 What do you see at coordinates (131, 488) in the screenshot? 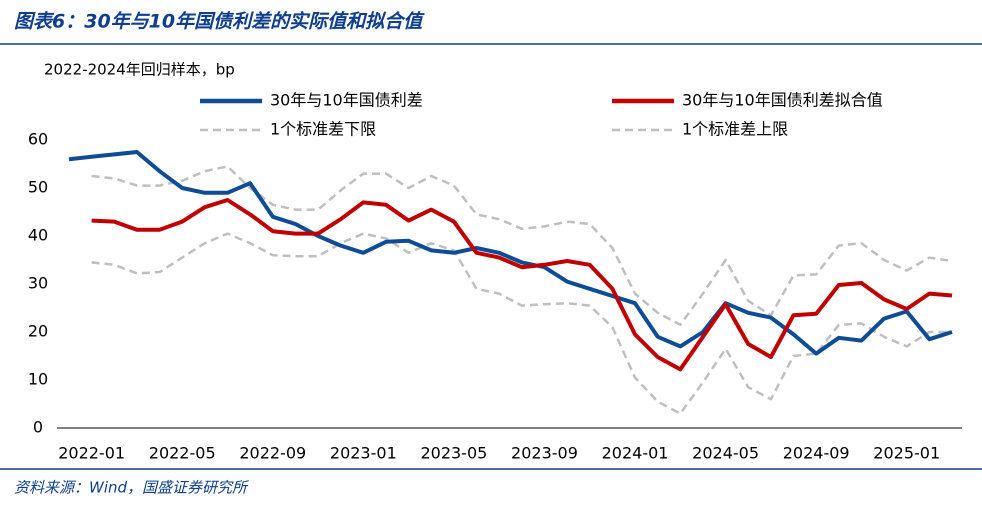
I see `source: 资料来源：Wind，国盛证券研究所` at bounding box center [131, 488].